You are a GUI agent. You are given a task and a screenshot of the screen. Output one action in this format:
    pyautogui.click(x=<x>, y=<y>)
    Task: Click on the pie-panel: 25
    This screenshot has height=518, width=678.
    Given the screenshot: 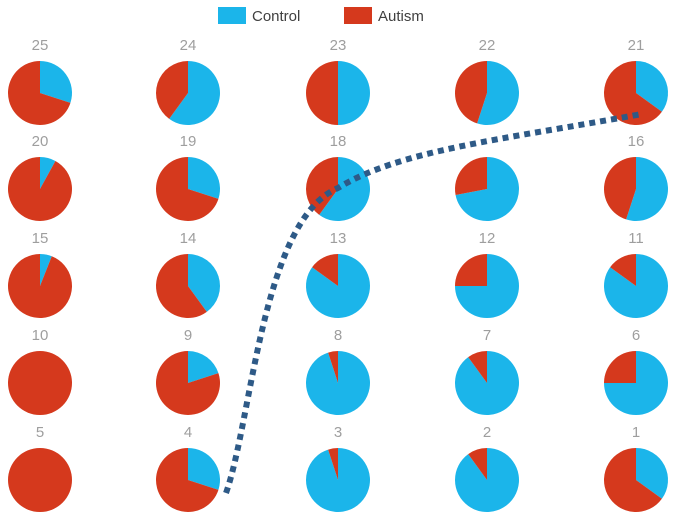 What is the action you would take?
    pyautogui.click(x=39, y=81)
    